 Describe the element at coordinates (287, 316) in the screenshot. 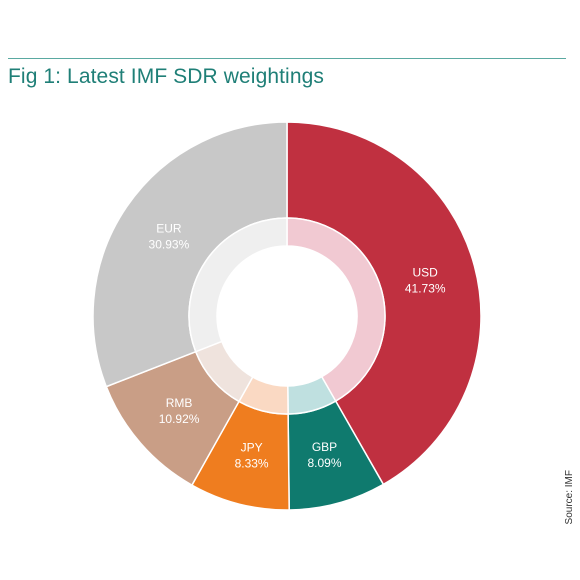

I see `donut-hole` at that location.